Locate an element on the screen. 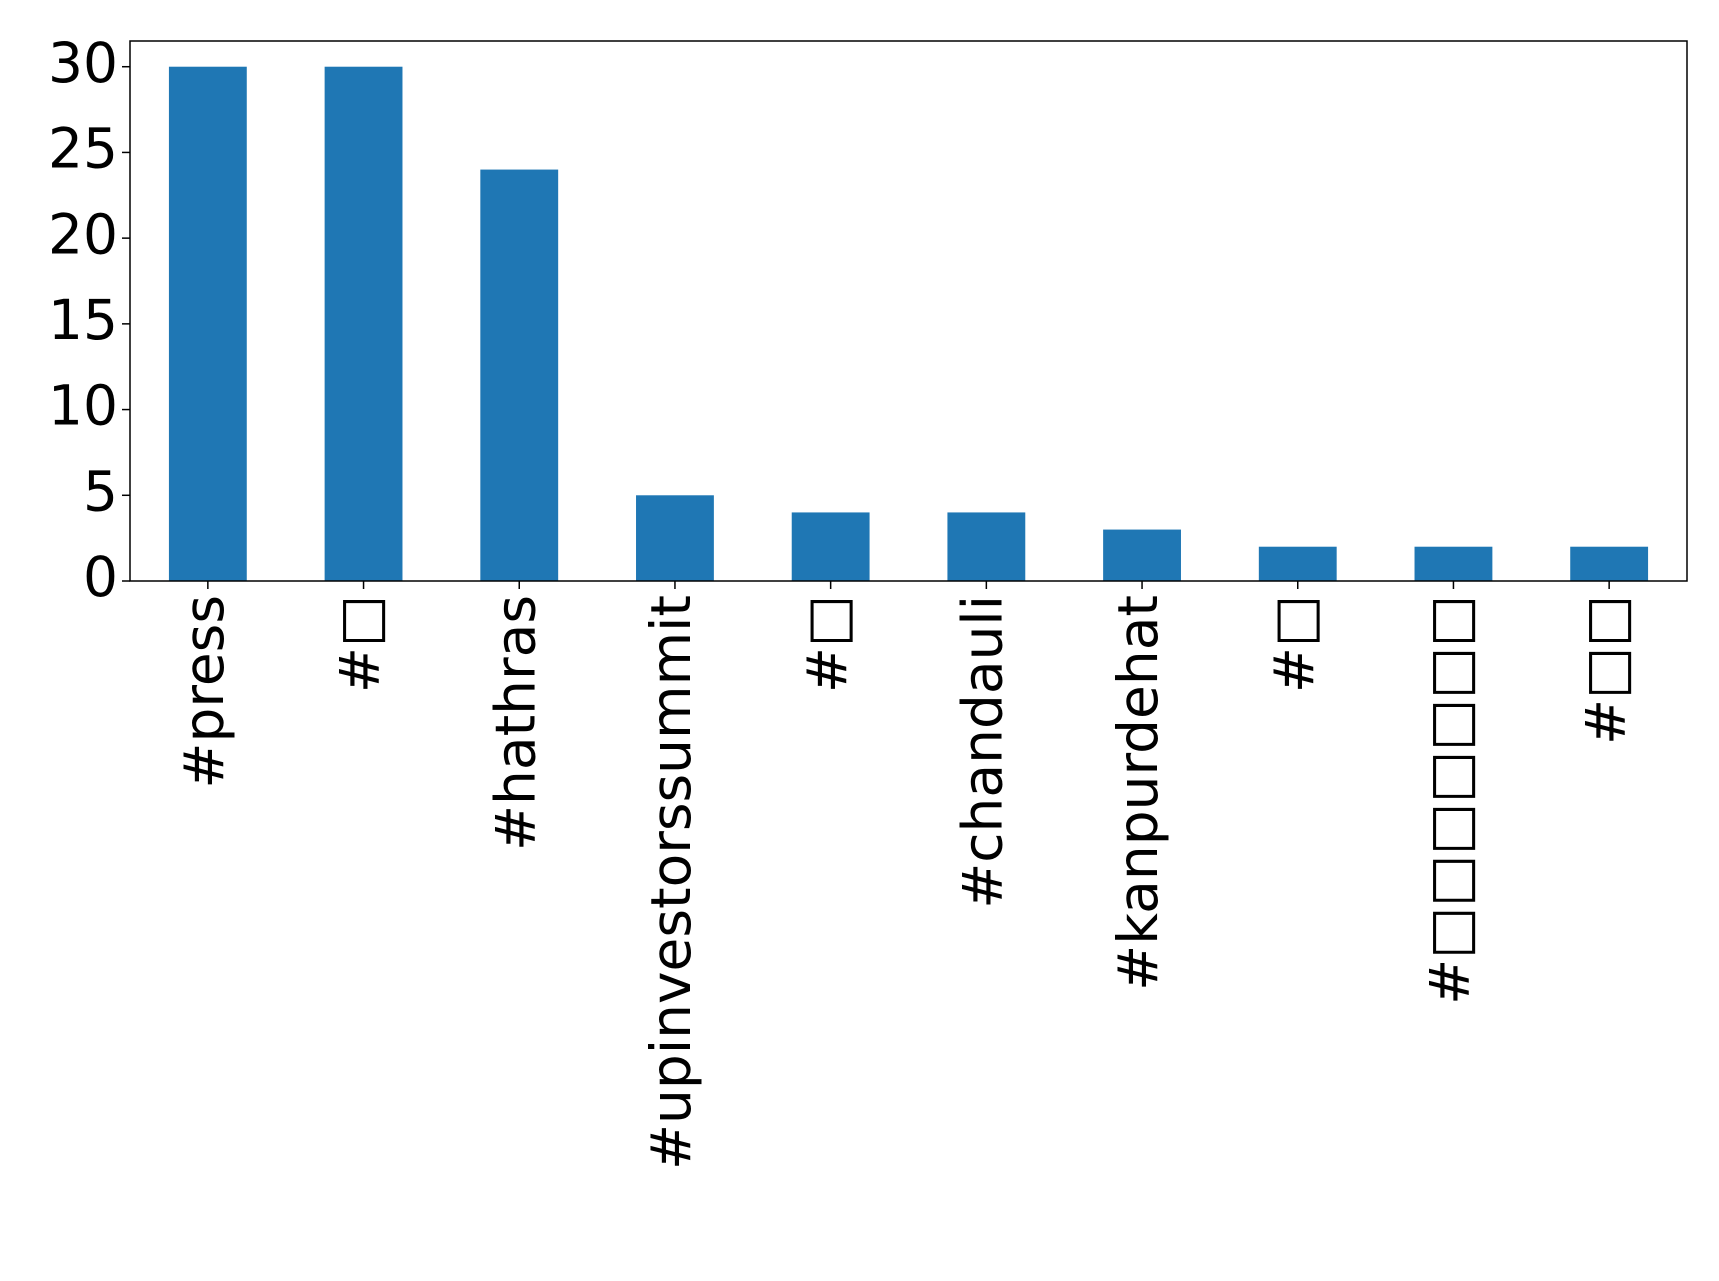 The width and height of the screenshot is (1719, 1281). y-tick-label: 0 is located at coordinates (100, 577).